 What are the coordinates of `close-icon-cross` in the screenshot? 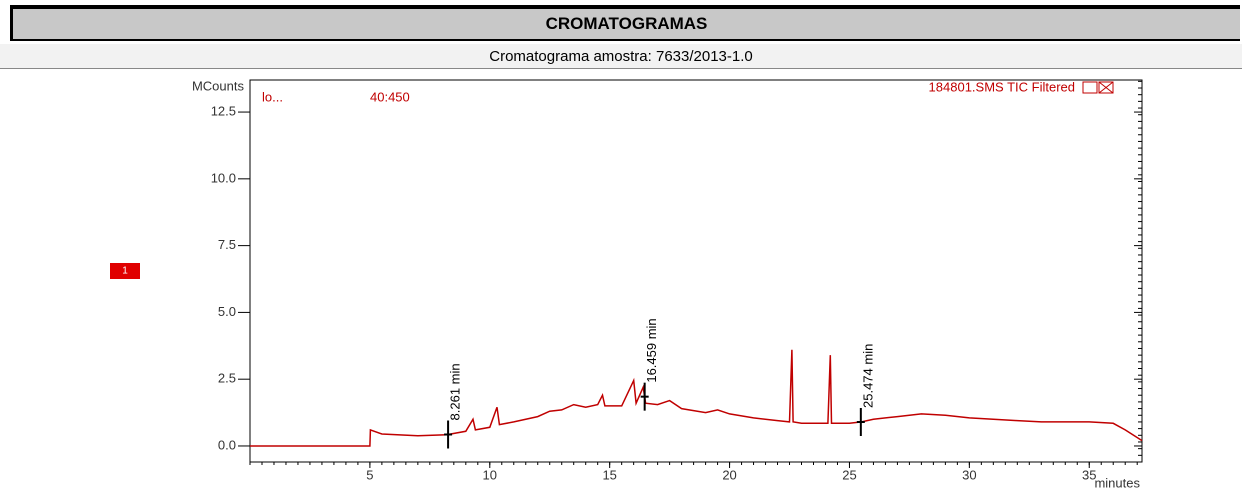 It's located at (1106, 87).